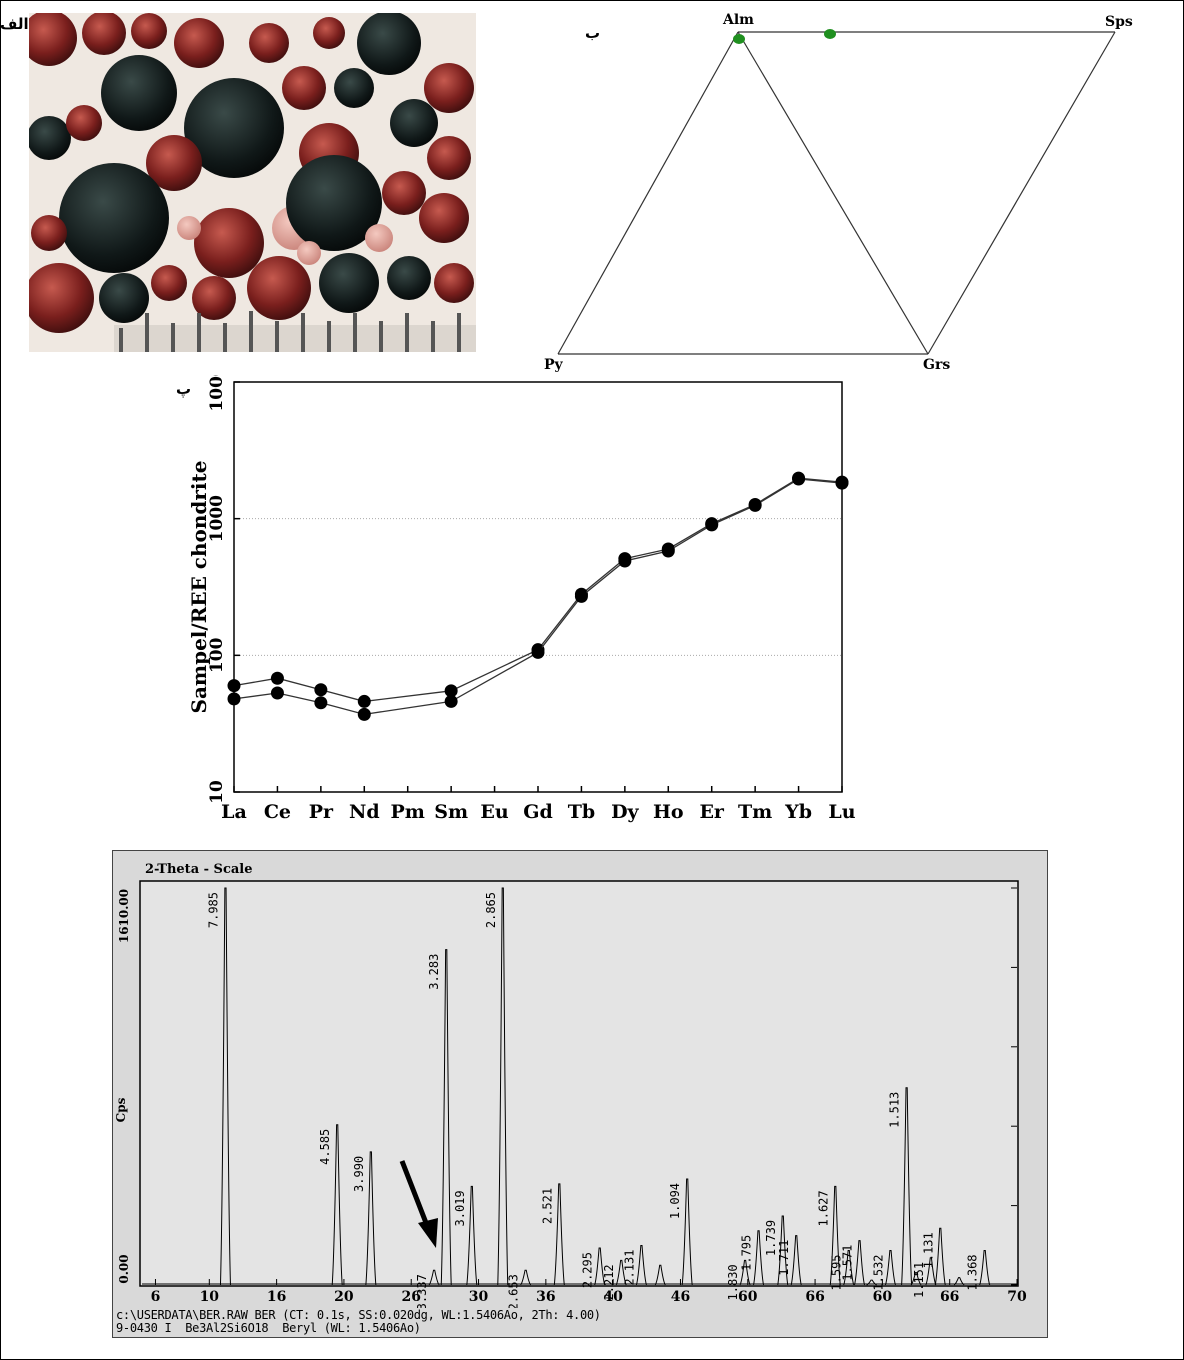  Describe the element at coordinates (554, 365) in the screenshot. I see `vertex-py: Py` at that location.